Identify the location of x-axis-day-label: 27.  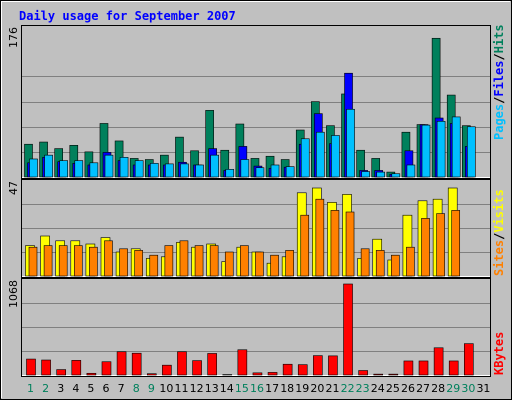
(423, 388).